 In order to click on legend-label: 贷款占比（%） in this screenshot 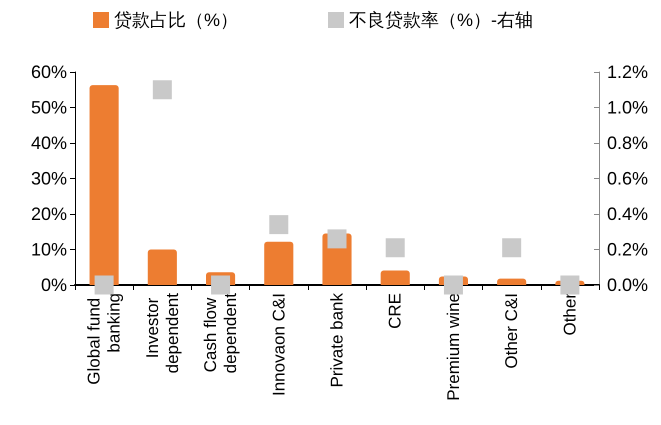, I will do `click(176, 20)`.